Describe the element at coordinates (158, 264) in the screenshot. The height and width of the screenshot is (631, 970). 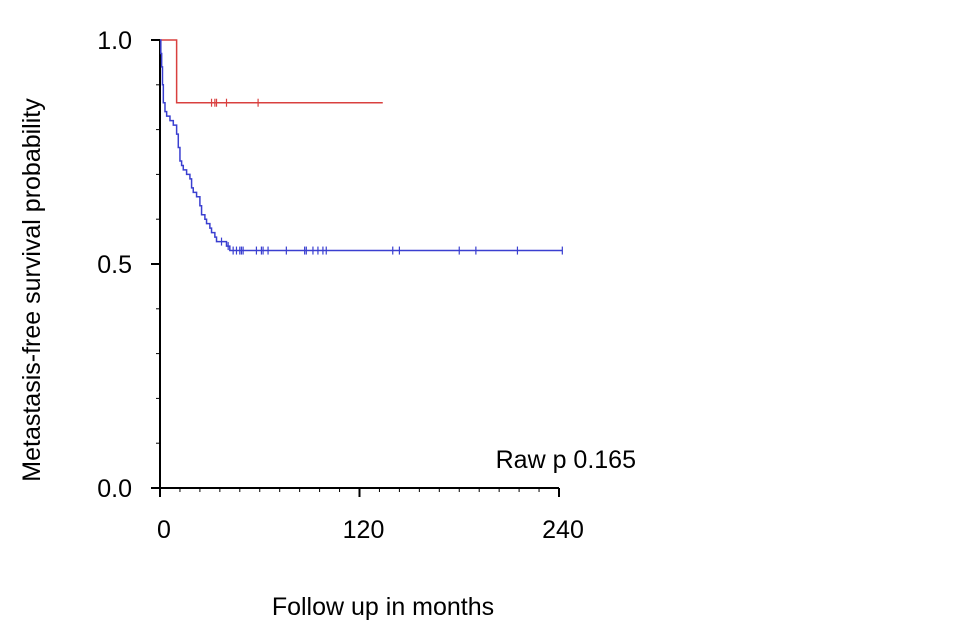
I see `y-minor-ticks` at that location.